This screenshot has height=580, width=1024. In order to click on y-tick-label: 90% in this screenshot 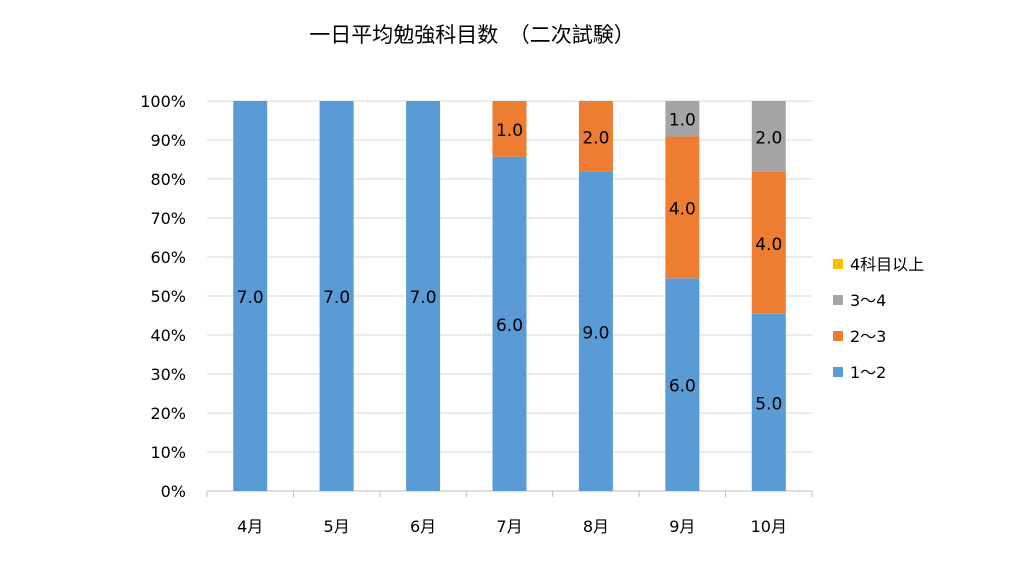, I will do `click(168, 140)`.